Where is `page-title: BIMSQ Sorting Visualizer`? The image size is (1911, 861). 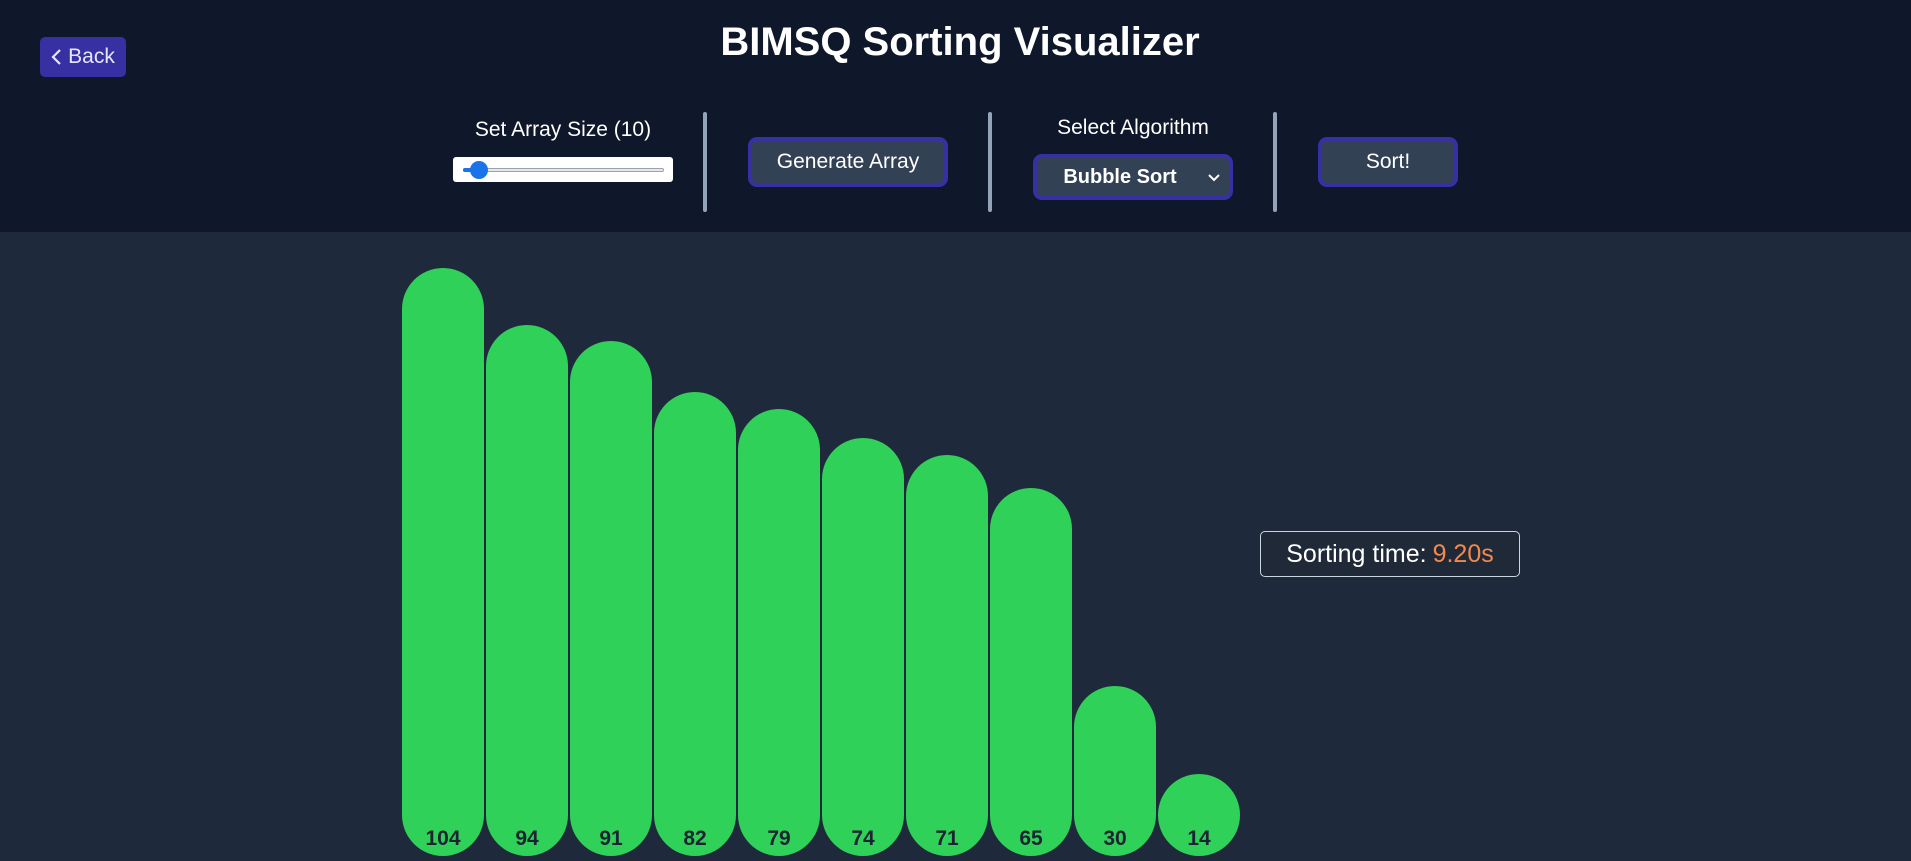 page-title: BIMSQ Sorting Visualizer is located at coordinates (960, 42).